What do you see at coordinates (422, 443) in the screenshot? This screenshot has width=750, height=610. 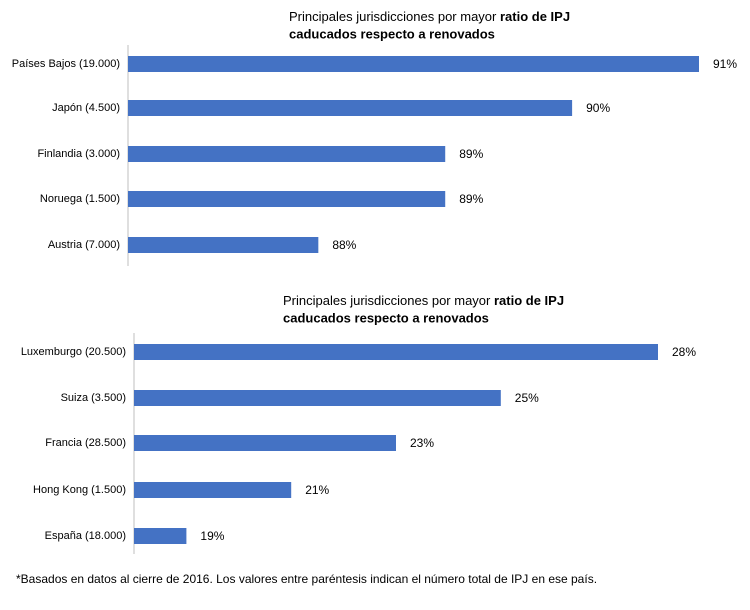 I see `value-label: 23%` at bounding box center [422, 443].